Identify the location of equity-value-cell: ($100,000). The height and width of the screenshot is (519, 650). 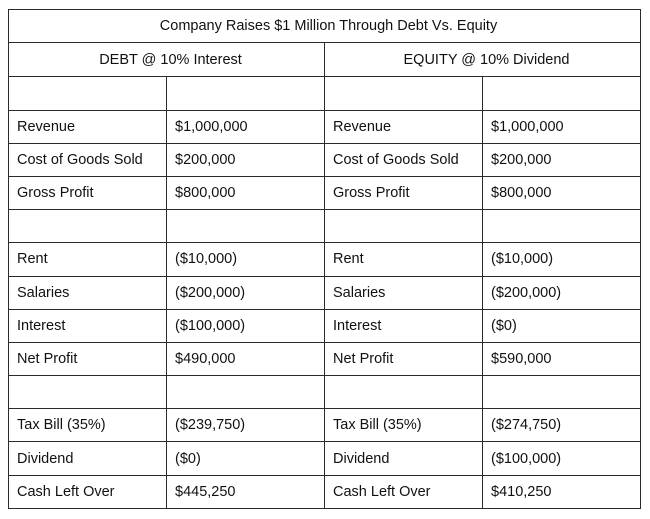
(561, 458).